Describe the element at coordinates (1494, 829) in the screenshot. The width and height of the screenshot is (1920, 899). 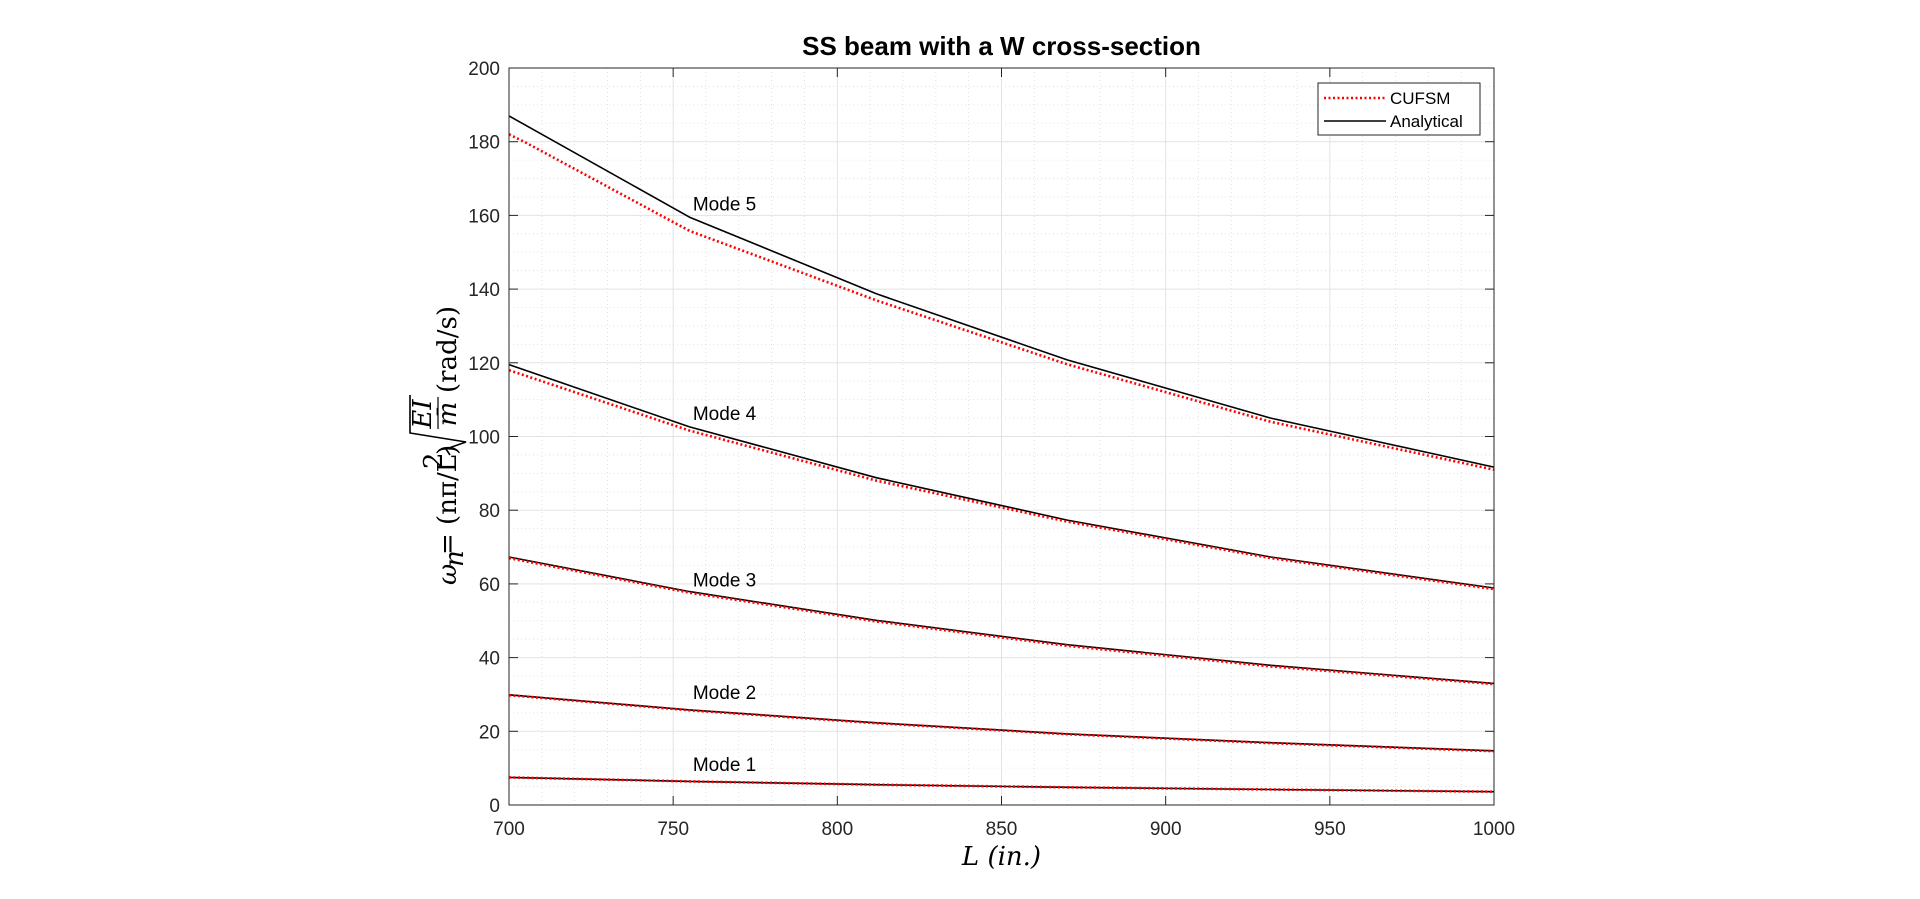
I see `x-tick-label: 1000` at that location.